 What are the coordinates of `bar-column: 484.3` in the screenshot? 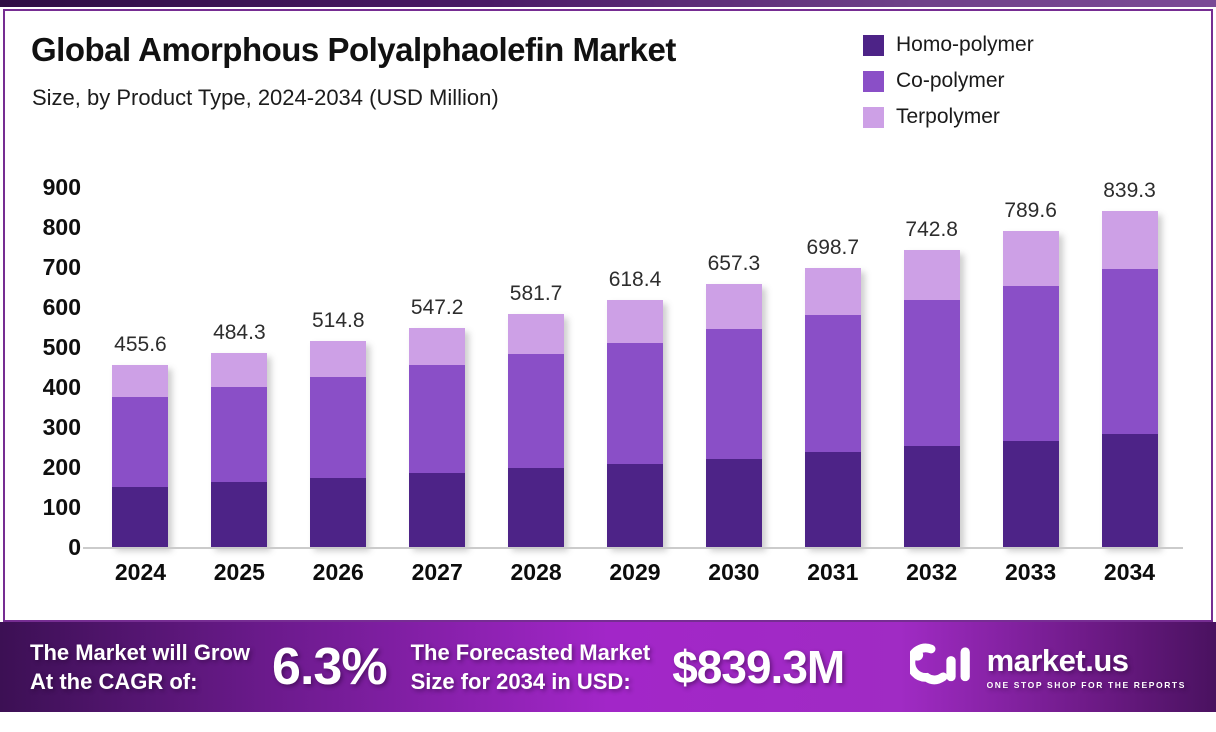 It's located at (239, 367).